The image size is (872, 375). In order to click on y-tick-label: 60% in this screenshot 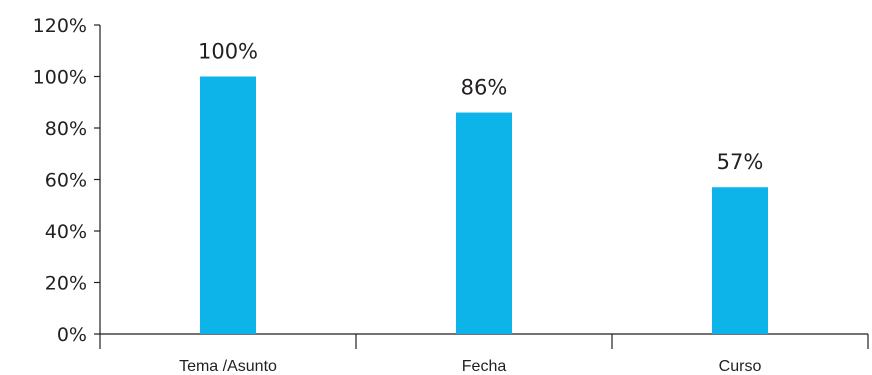, I will do `click(66, 181)`.